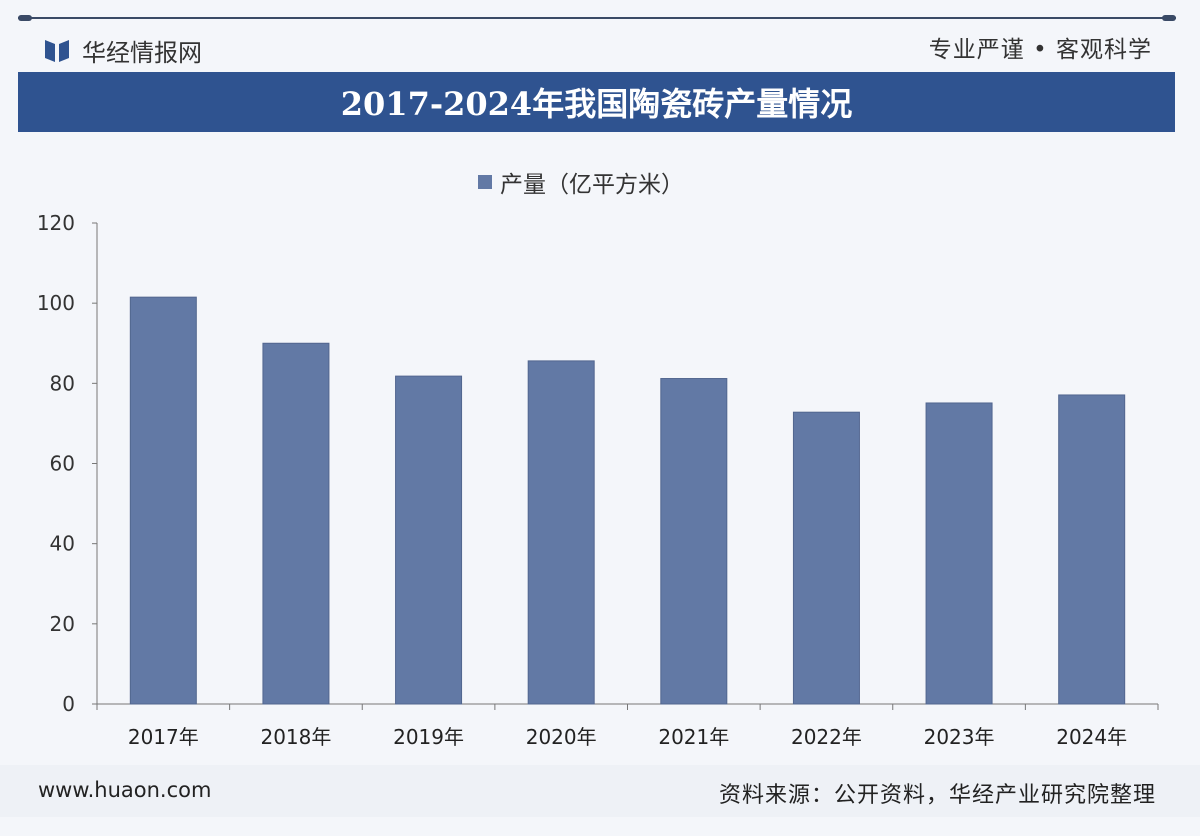 This screenshot has width=1200, height=836. I want to click on y-tick-label: 40, so click(62, 544).